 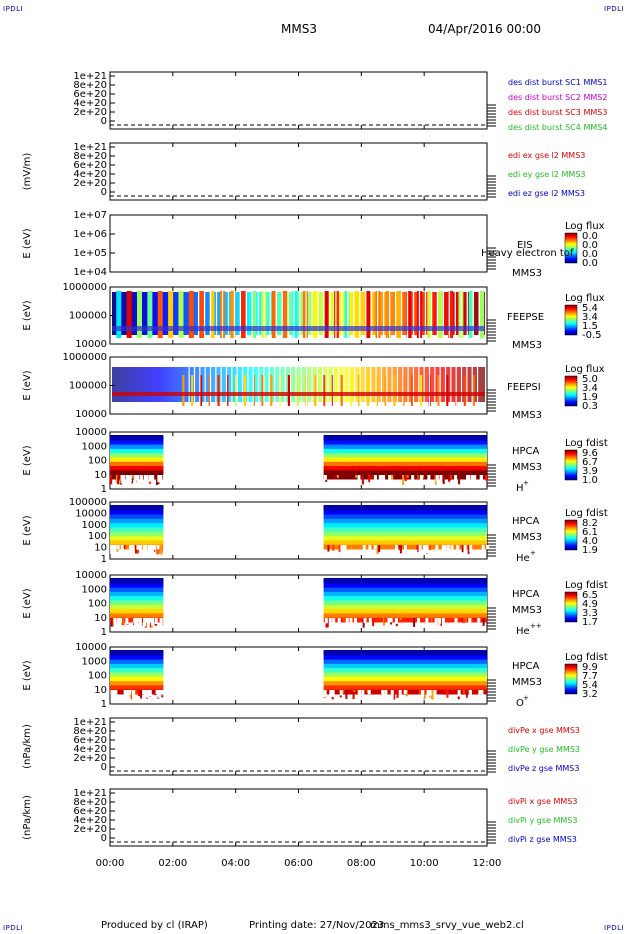 What do you see at coordinates (520, 488) in the screenshot?
I see `species-label: H` at bounding box center [520, 488].